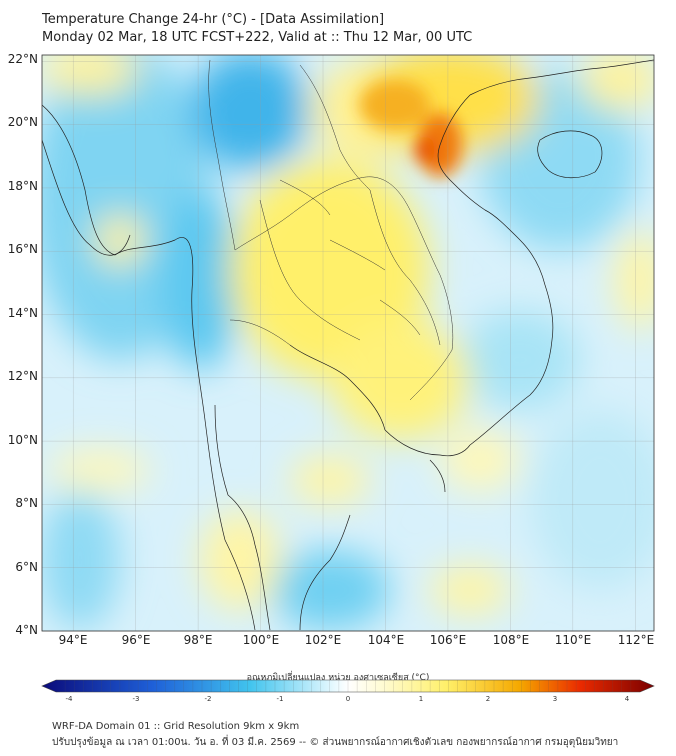  Describe the element at coordinates (136, 699) in the screenshot. I see `colorbar-tick-neg3: -3` at that location.